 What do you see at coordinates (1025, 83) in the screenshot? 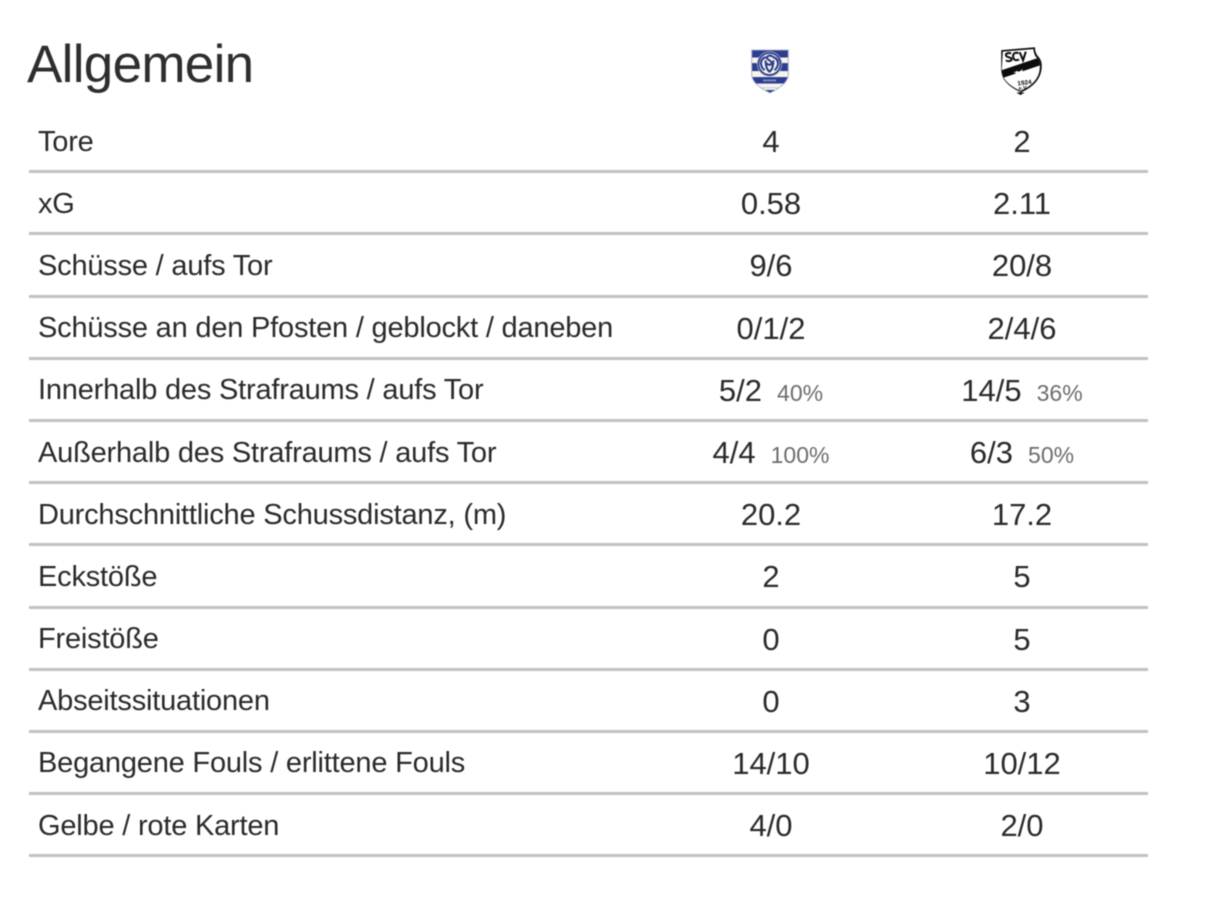
I see `svg-text: 1924` at bounding box center [1025, 83].